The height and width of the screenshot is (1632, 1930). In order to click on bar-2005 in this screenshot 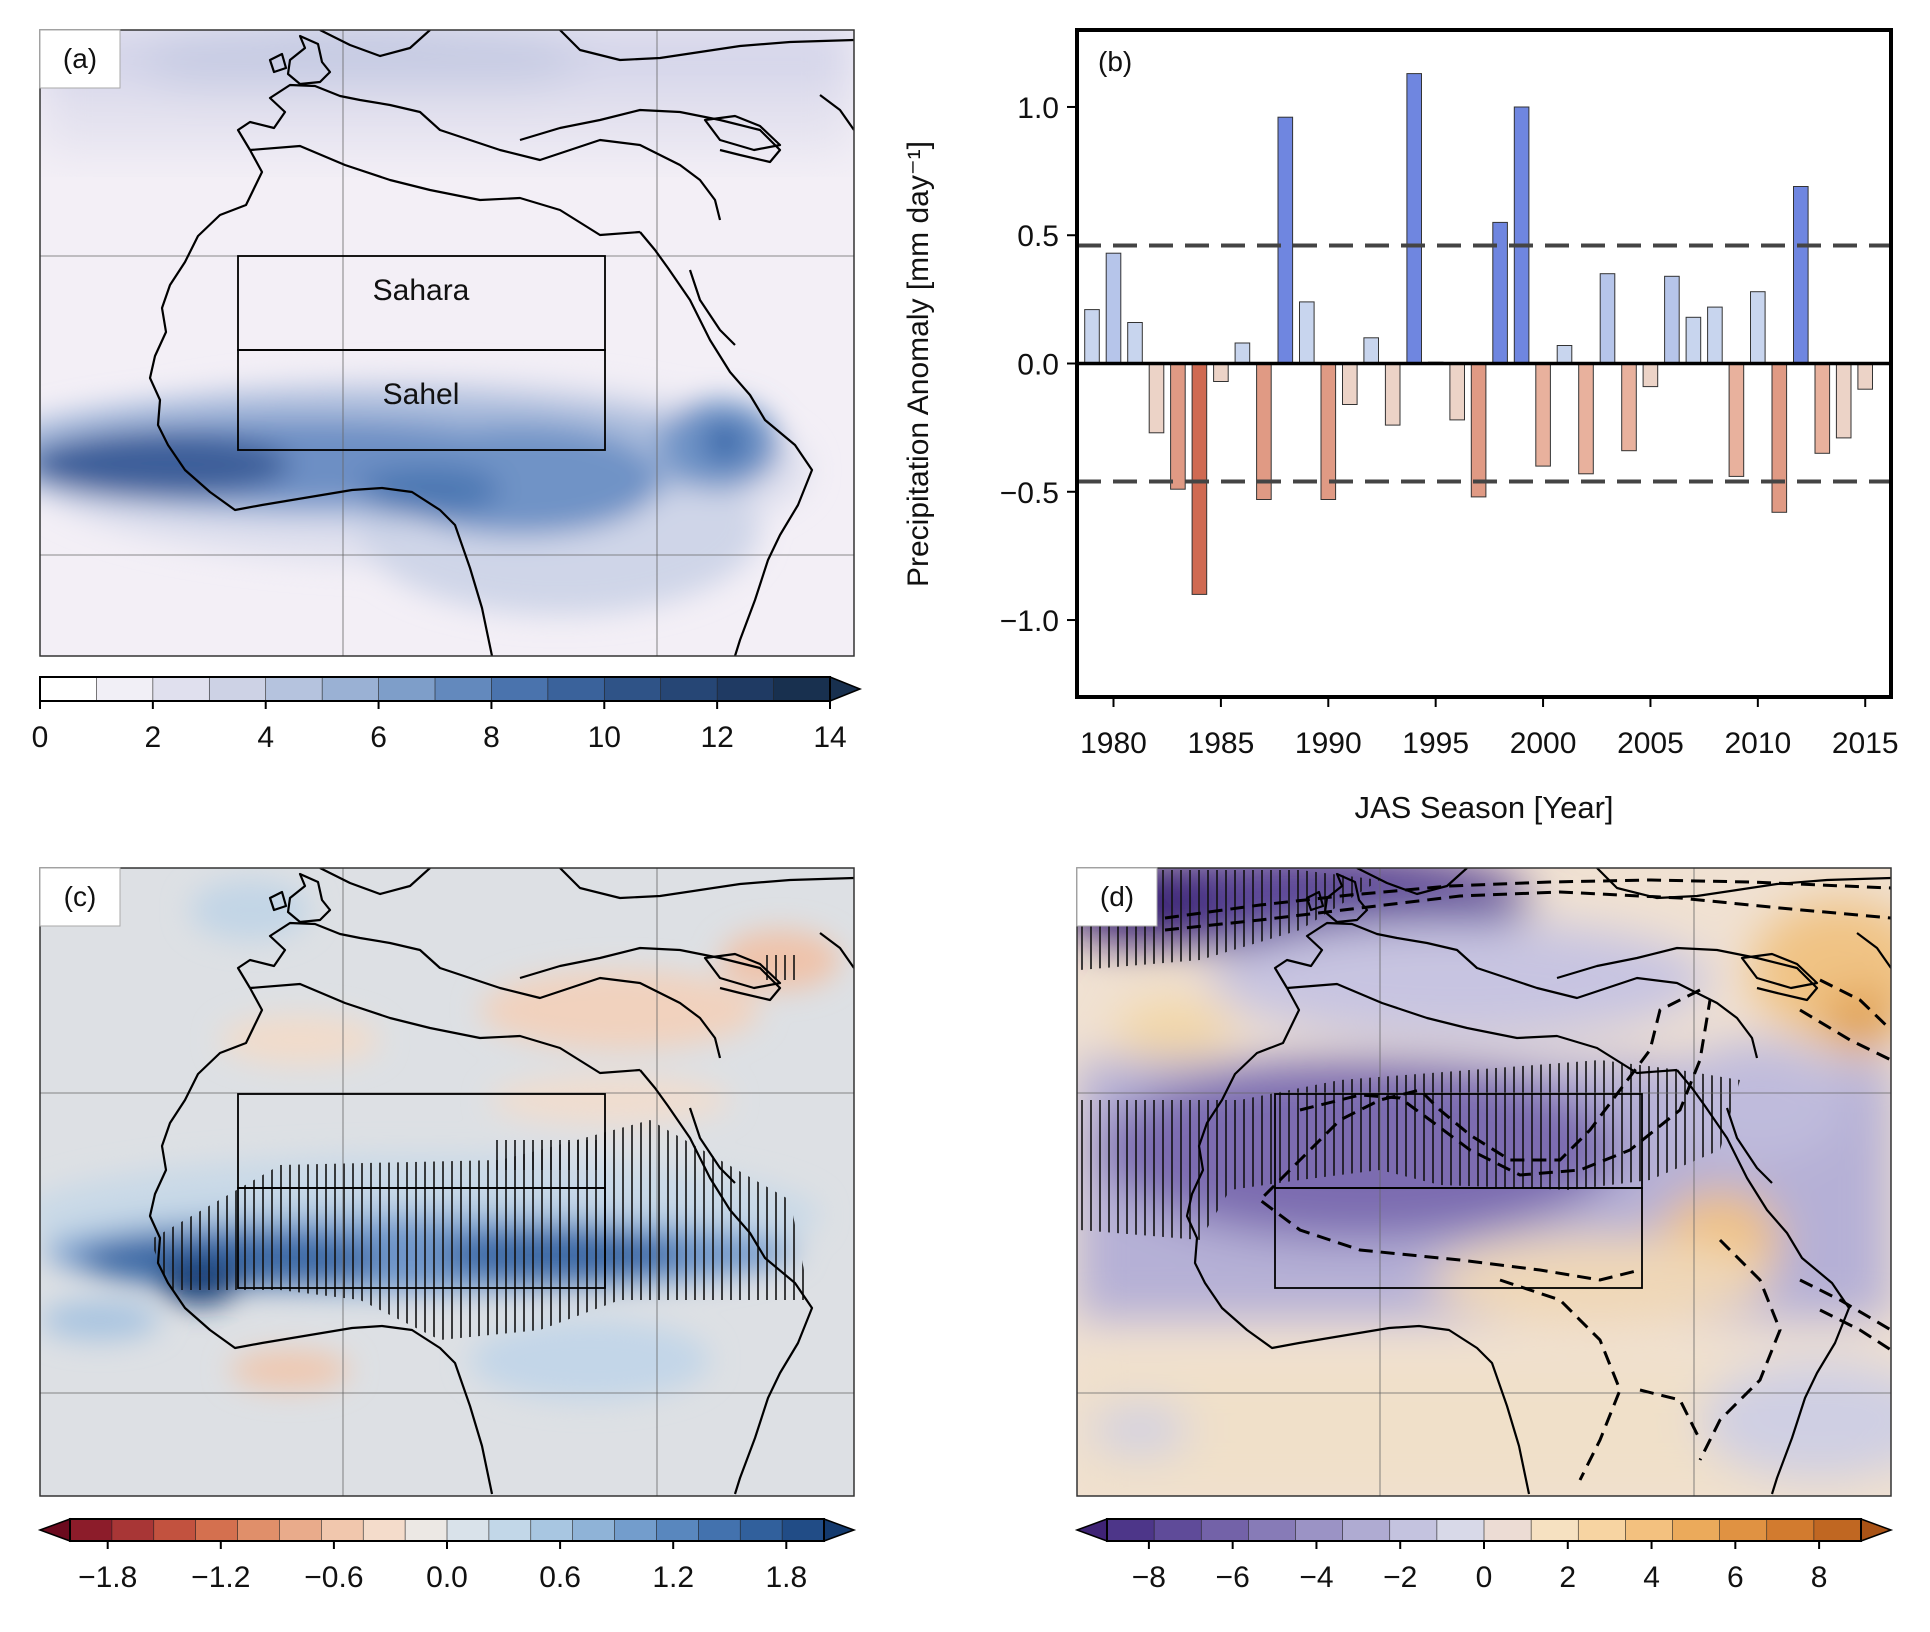, I will do `click(1650, 375)`.